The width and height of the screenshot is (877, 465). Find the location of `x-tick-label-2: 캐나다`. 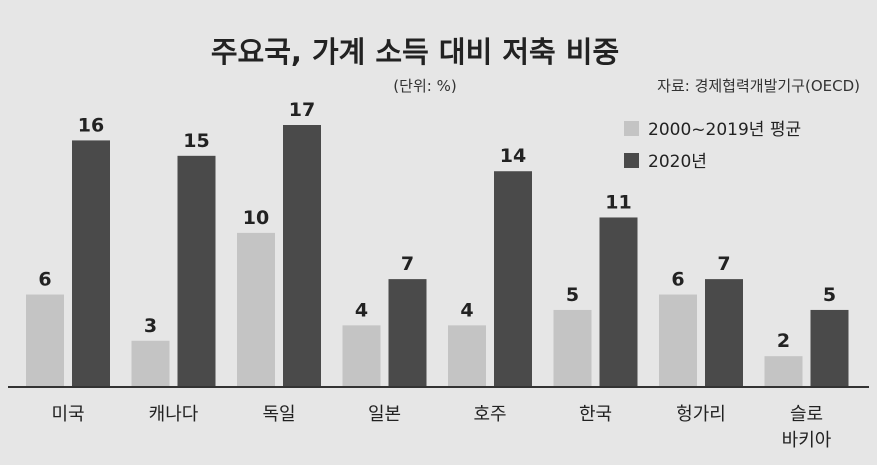

x-tick-label-2: 캐나다 is located at coordinates (174, 414).